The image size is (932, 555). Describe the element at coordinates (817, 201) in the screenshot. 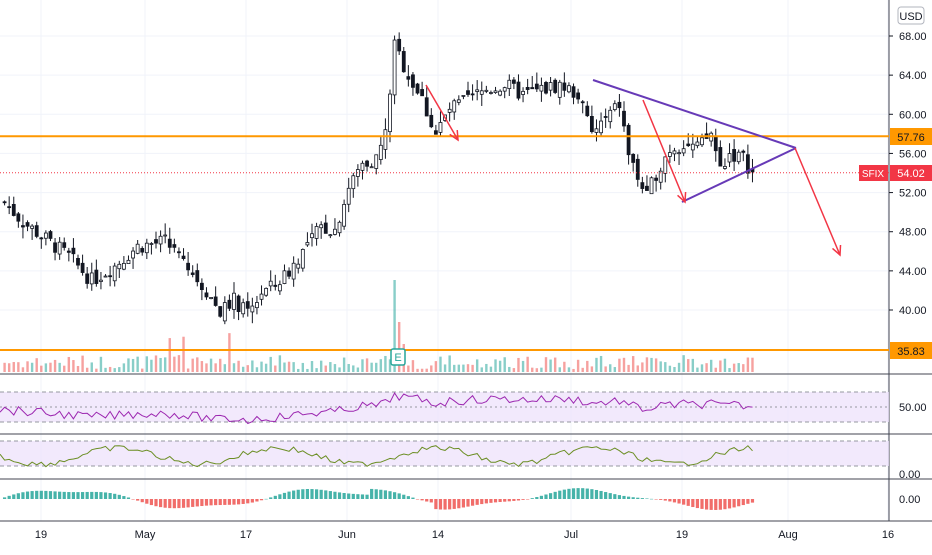

I see `arrow-projection-shaft` at that location.